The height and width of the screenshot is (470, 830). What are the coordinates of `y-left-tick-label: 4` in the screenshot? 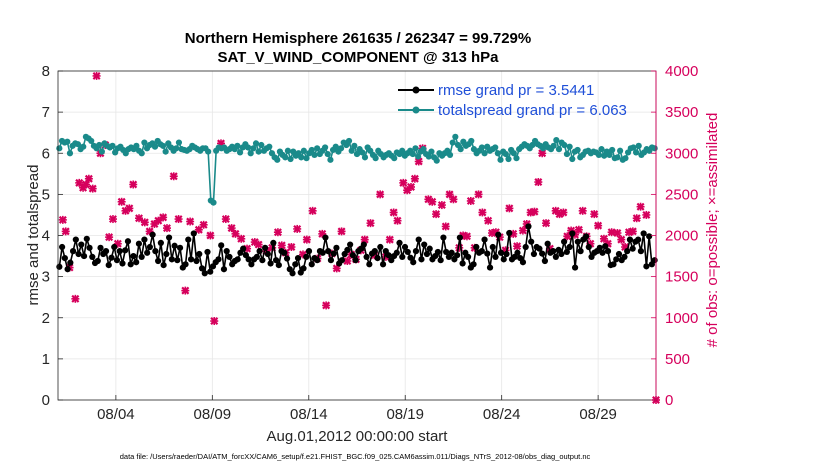 It's located at (46, 236).